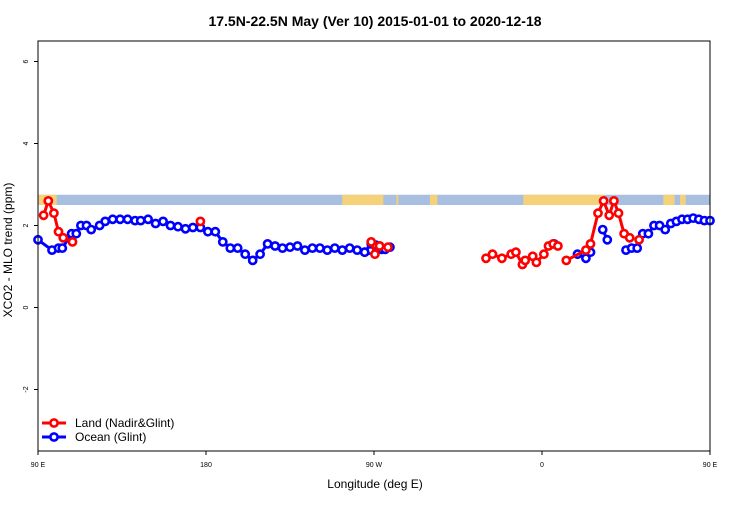 The image size is (750, 505). I want to click on legend: Land (Nadir&Glint)Ocean (Glint), so click(108, 430).